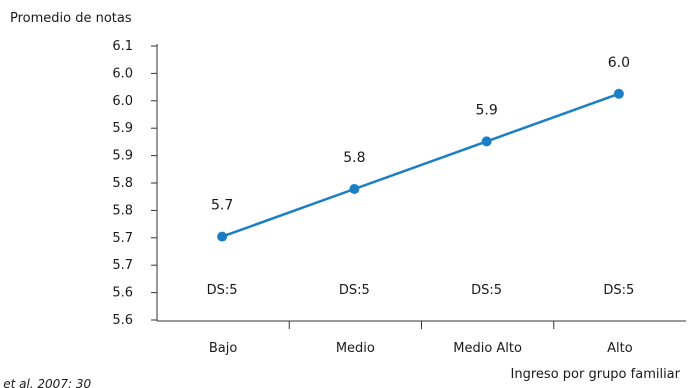  What do you see at coordinates (71, 18) in the screenshot?
I see `y-axis-label: Promedio de notas` at bounding box center [71, 18].